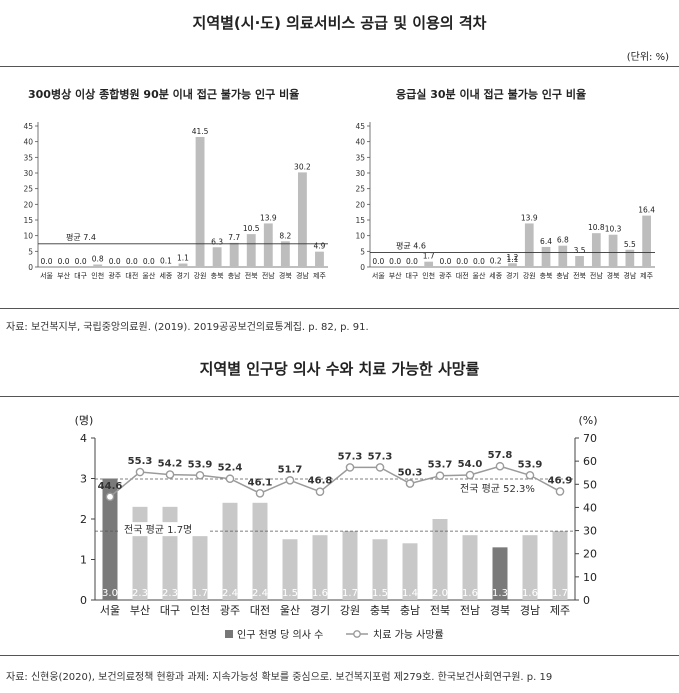  Describe the element at coordinates (230, 610) in the screenshot. I see `x-tick-label: 광주` at that location.